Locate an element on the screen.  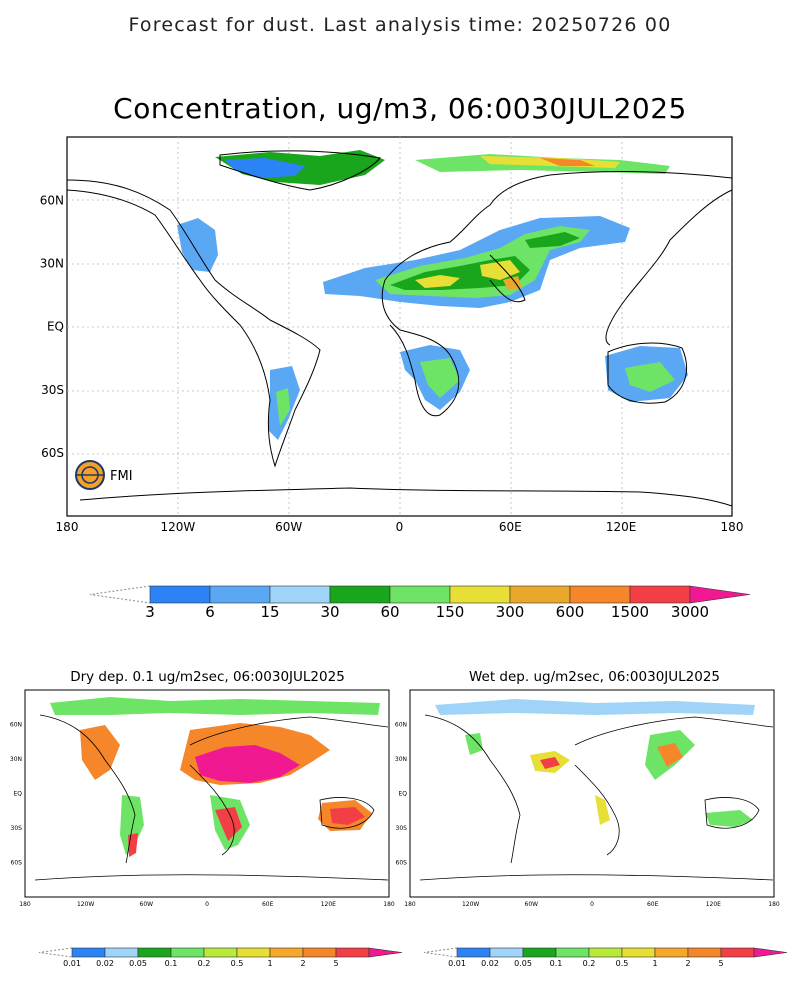
dry-deposition-field is located at coordinates (215, 777).